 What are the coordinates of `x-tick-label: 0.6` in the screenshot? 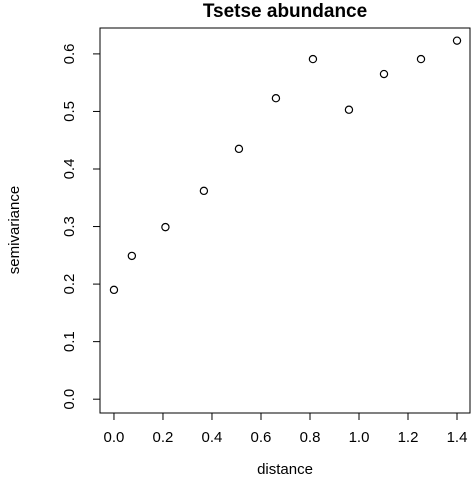 It's located at (261, 437).